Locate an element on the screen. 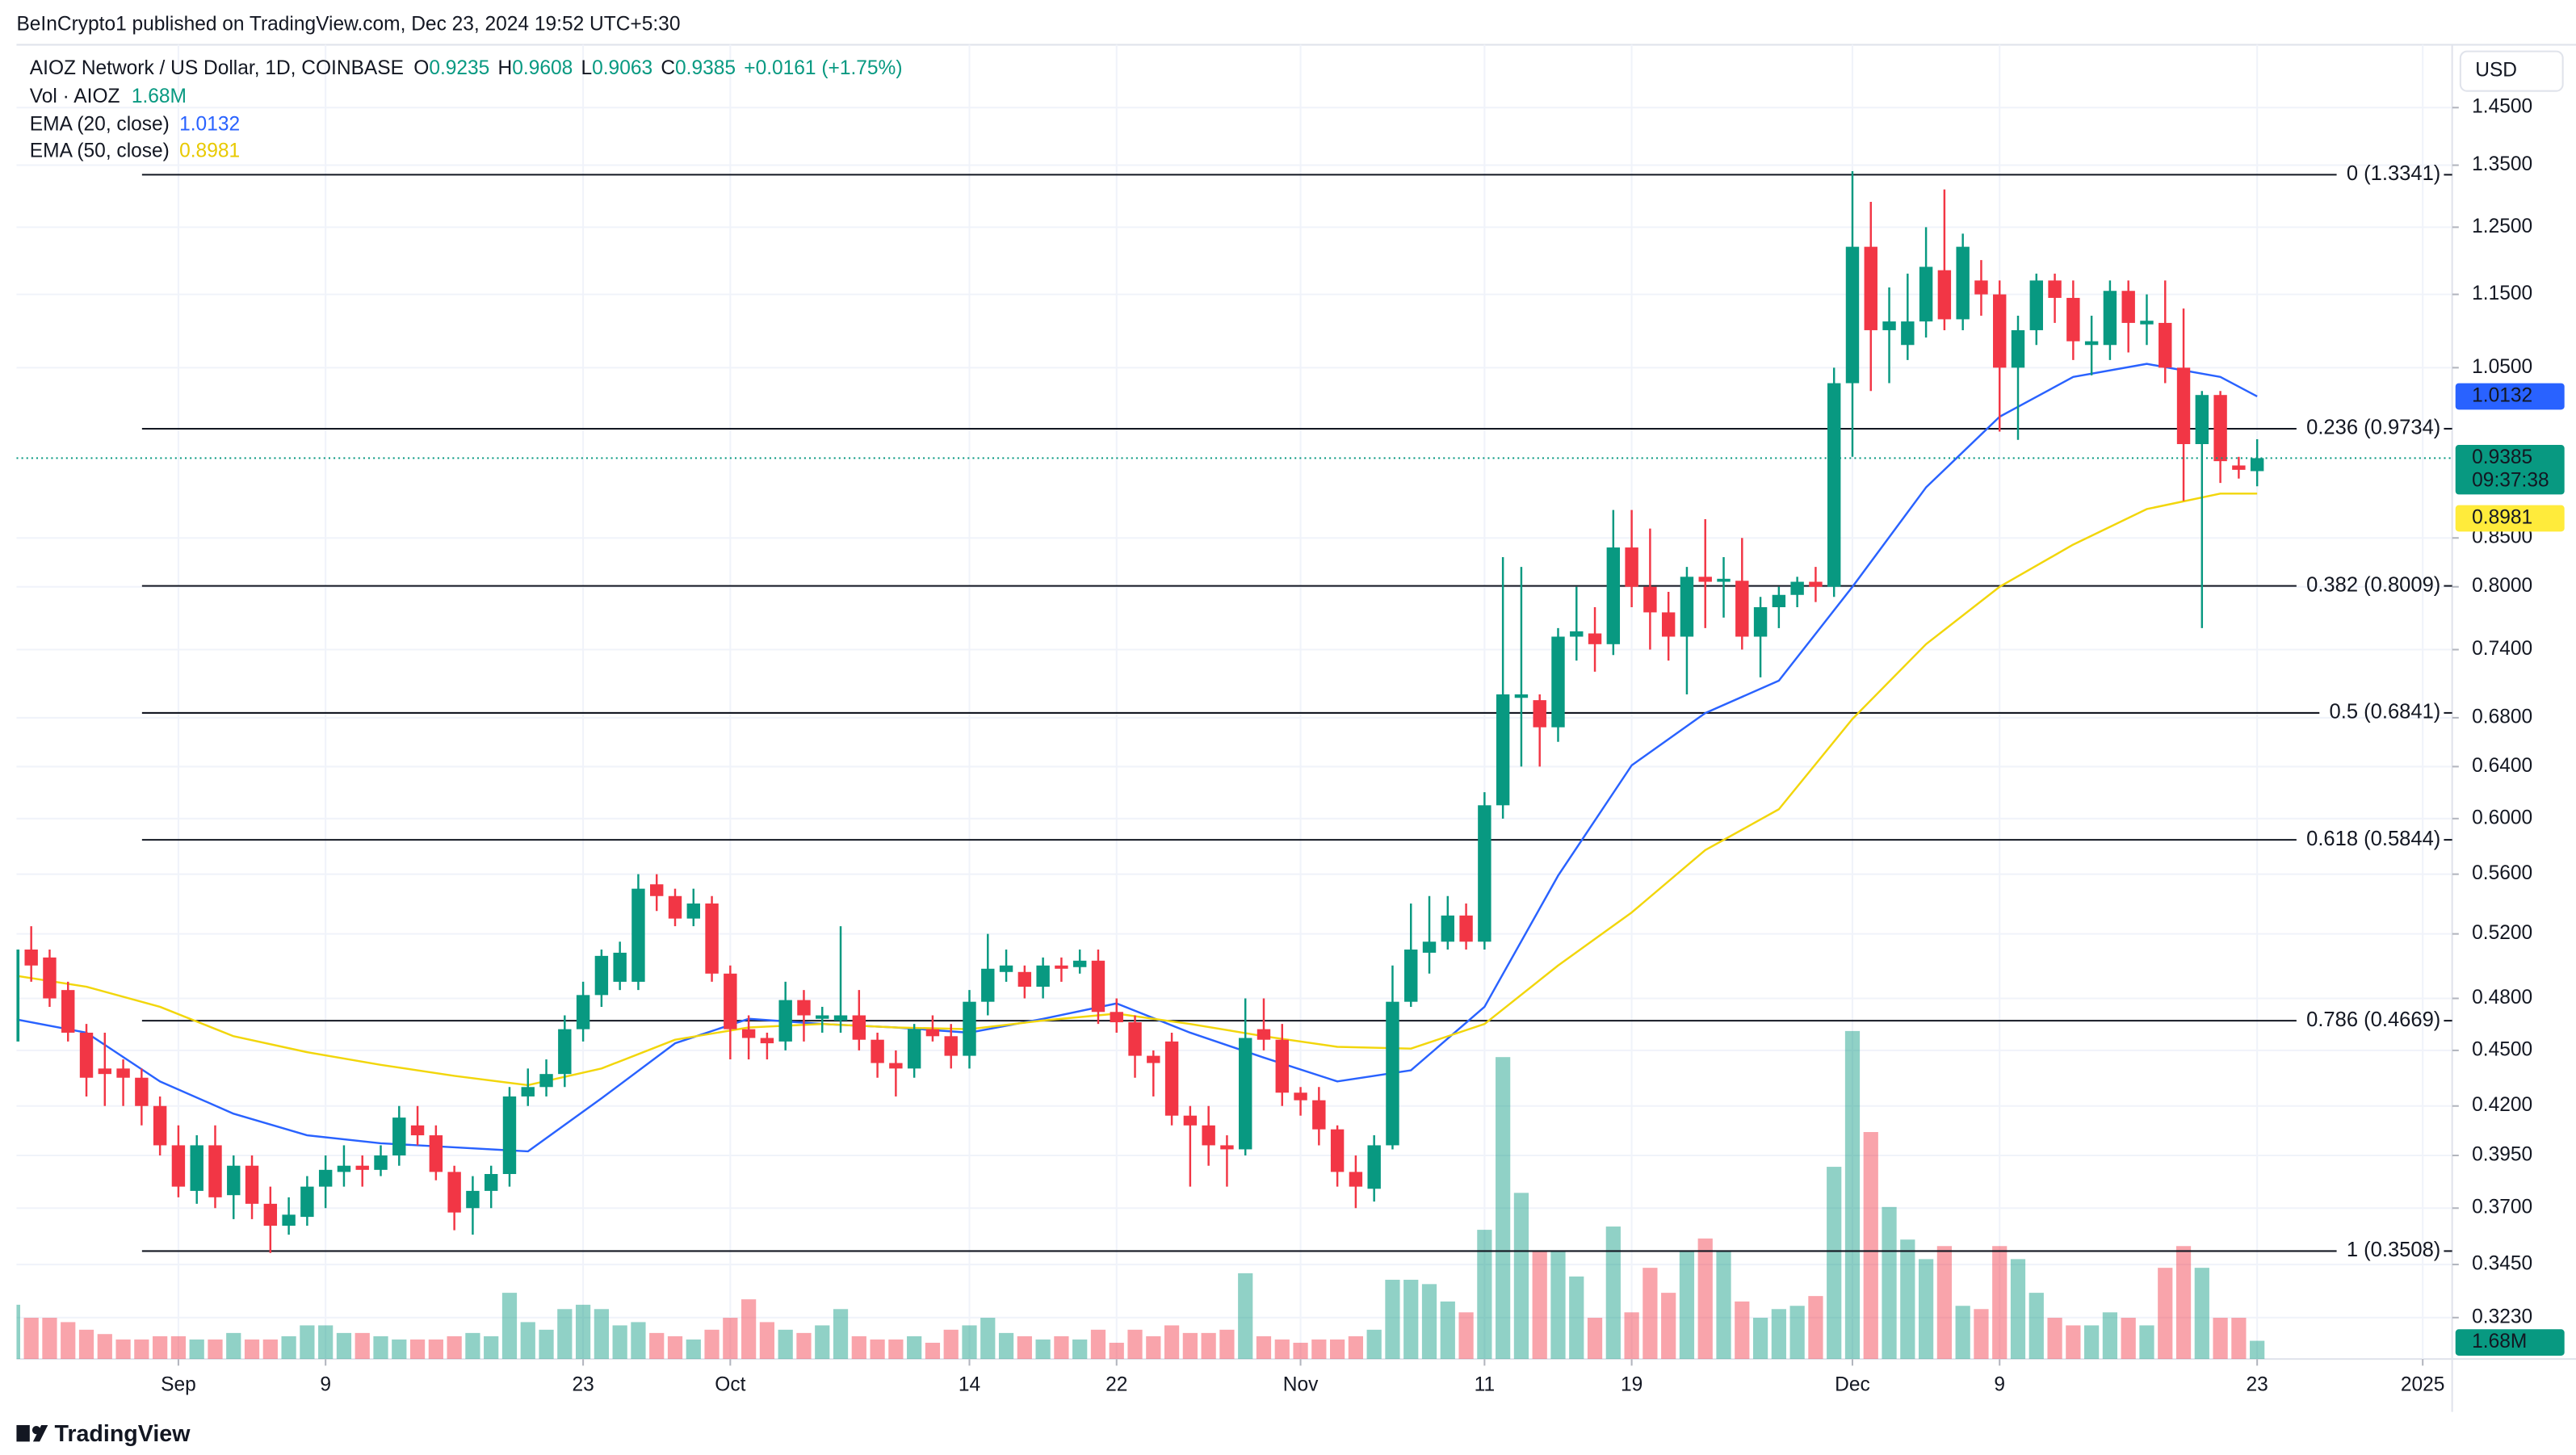 The height and width of the screenshot is (1455, 2576). ohlc-value: 0.9385 is located at coordinates (705, 69).